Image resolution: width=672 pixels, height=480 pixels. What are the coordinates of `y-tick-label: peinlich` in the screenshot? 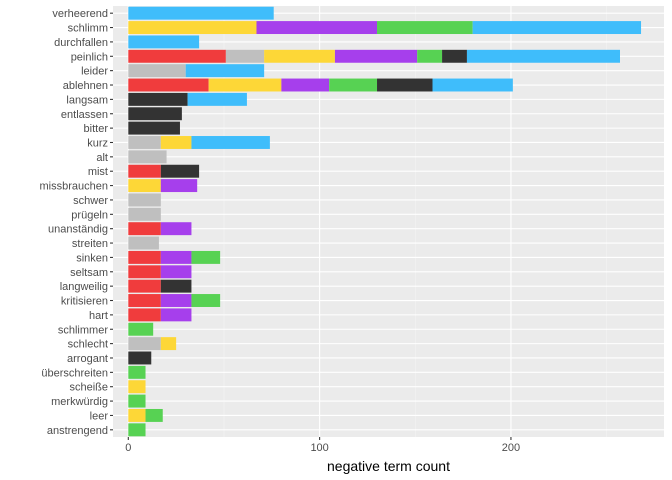 It's located at (89, 57).